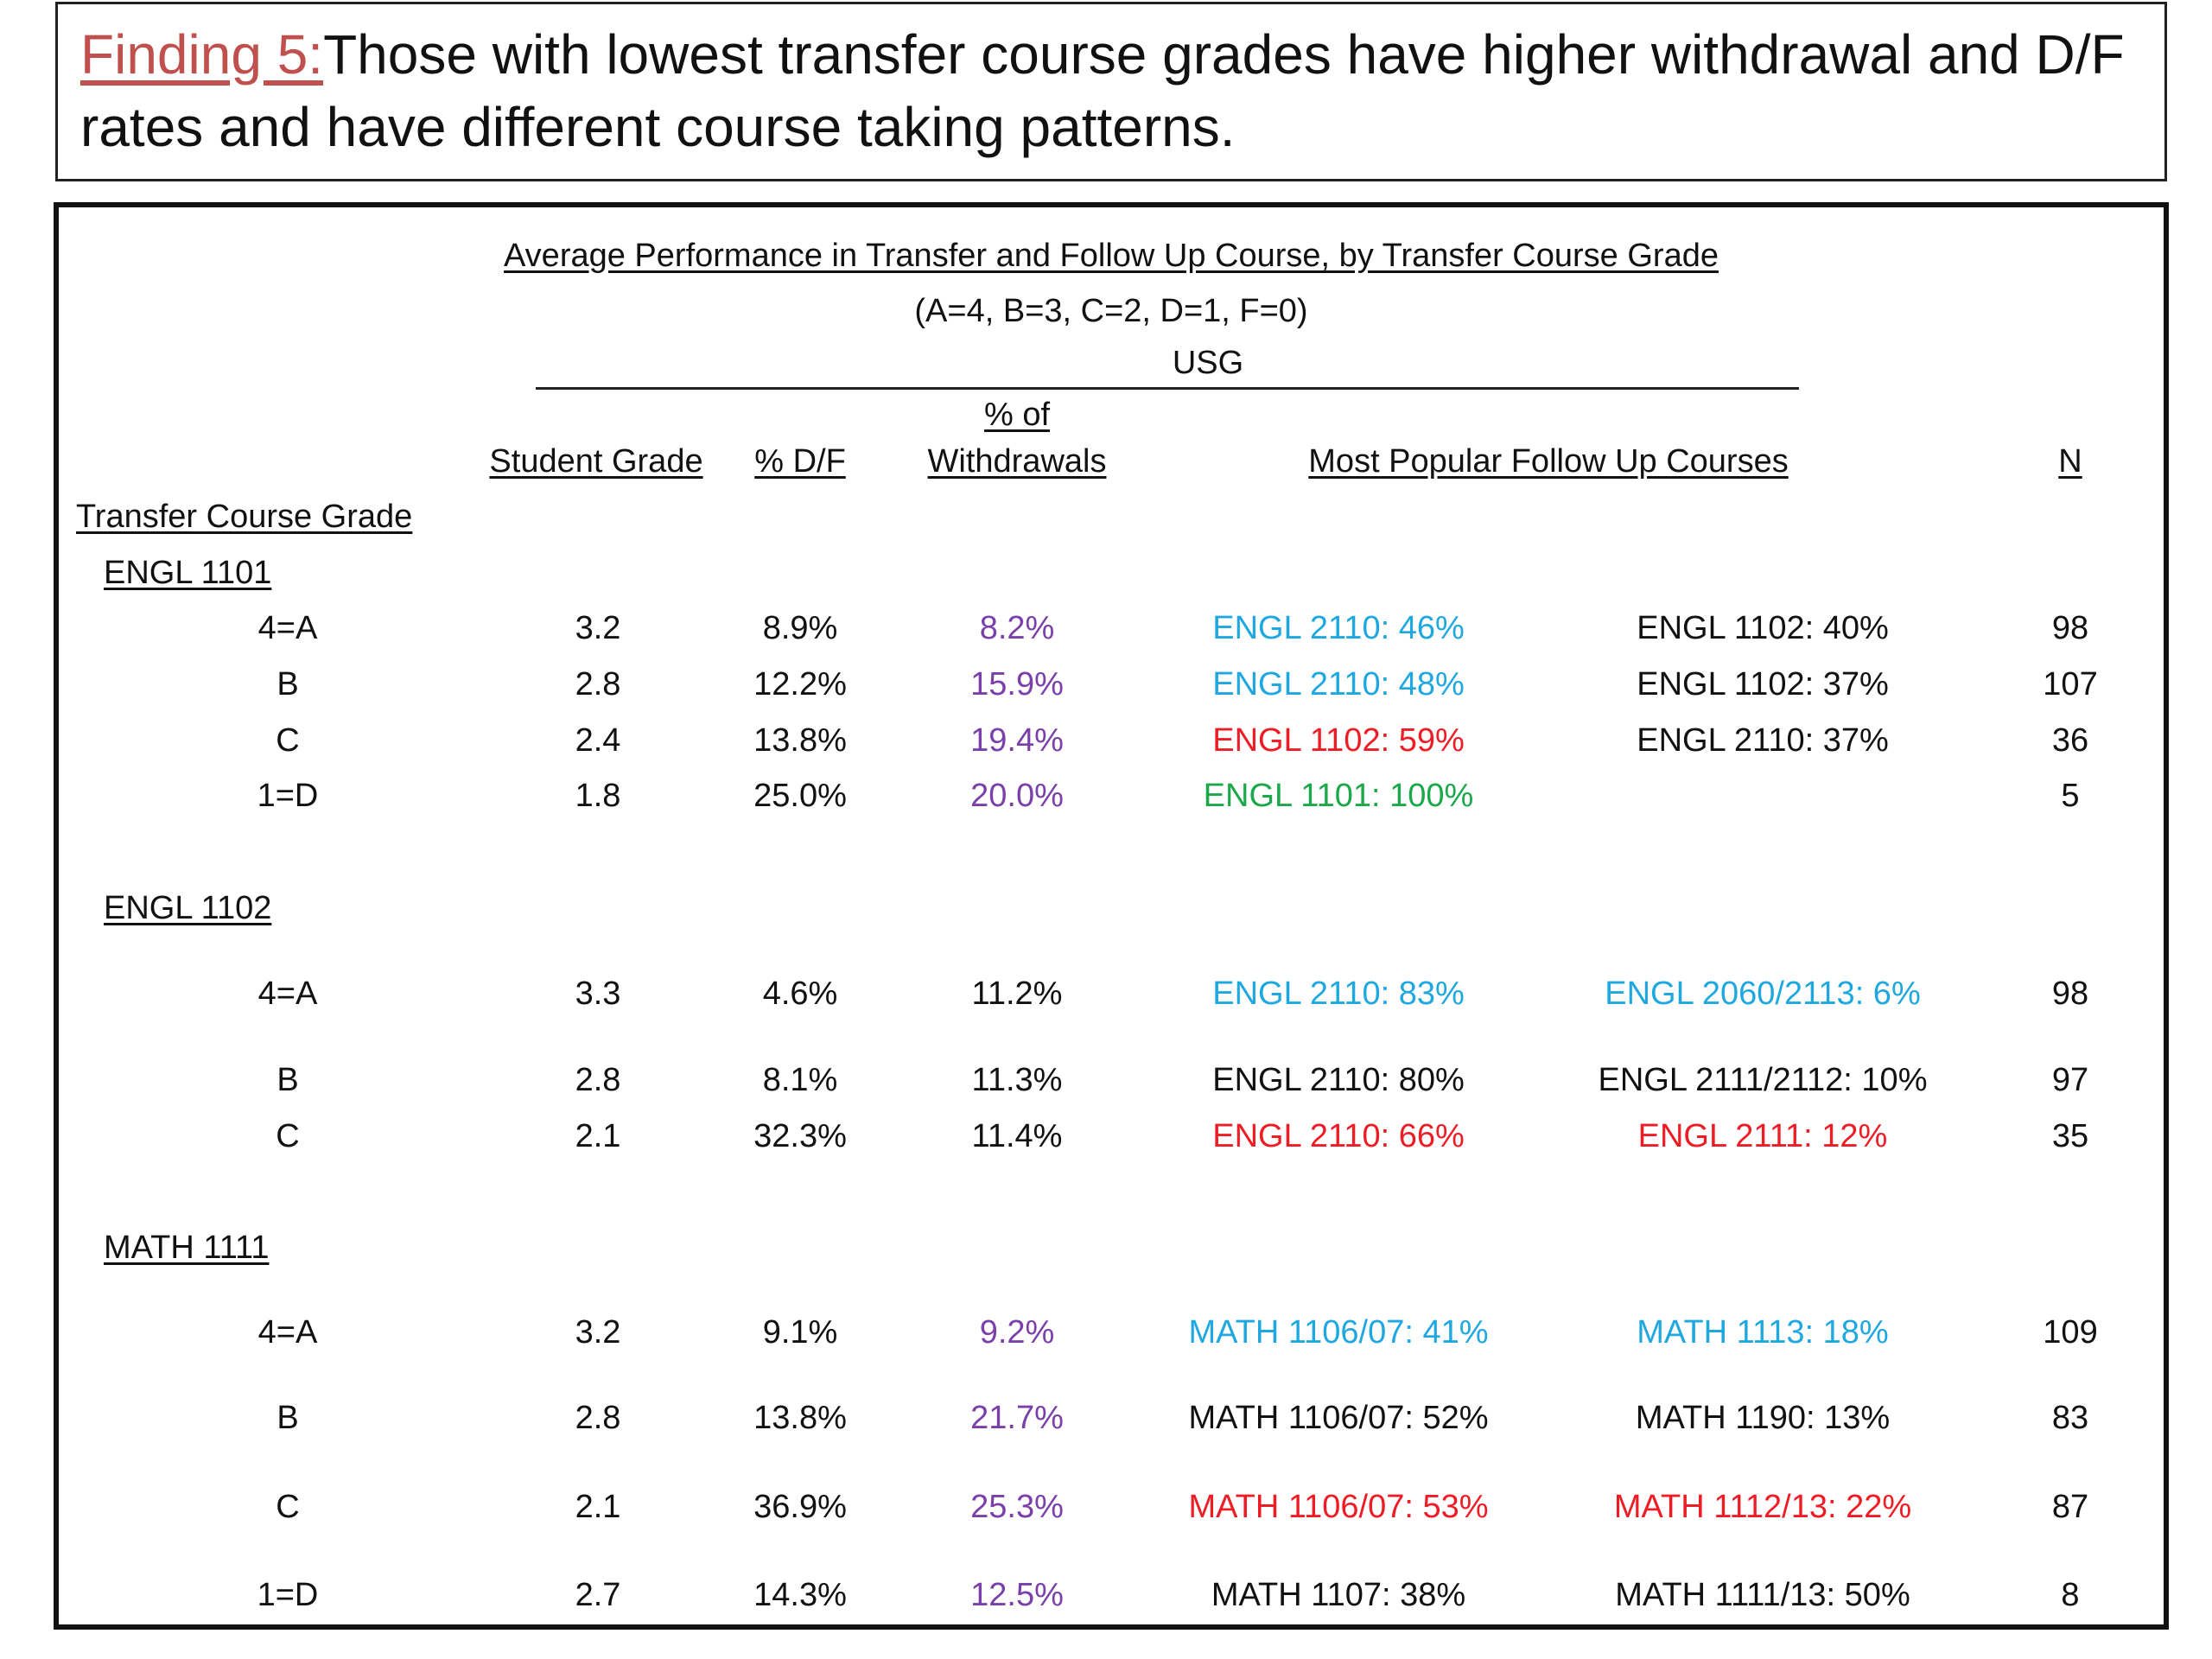 This screenshot has width=2212, height=1659. What do you see at coordinates (1548, 461) in the screenshot?
I see `header-follow-up: Most Popular Follow Up Courses` at bounding box center [1548, 461].